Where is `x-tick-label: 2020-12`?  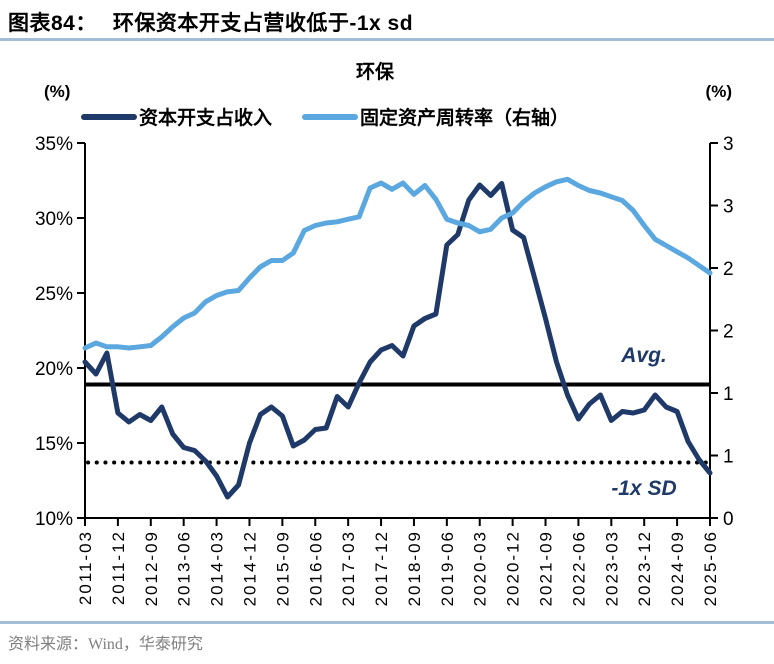 x-tick-label: 2020-12 is located at coordinates (513, 568).